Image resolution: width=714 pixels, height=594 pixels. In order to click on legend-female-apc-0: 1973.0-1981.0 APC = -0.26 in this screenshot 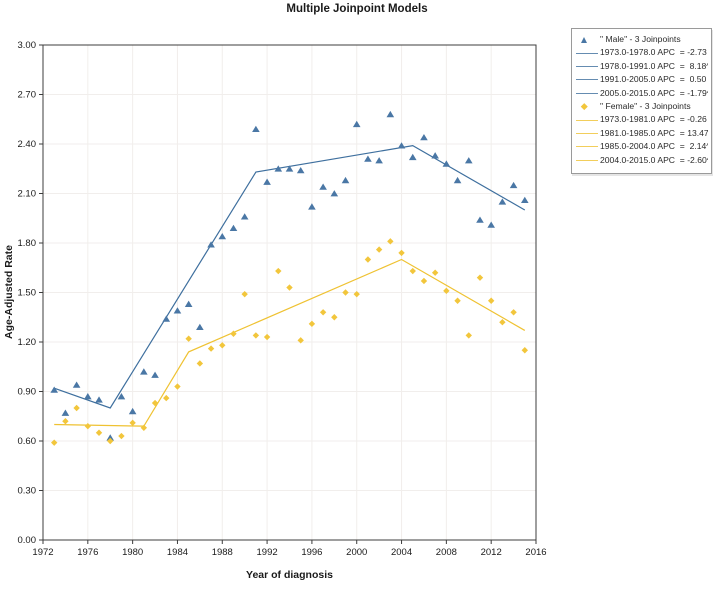, I will do `click(642, 119)`.